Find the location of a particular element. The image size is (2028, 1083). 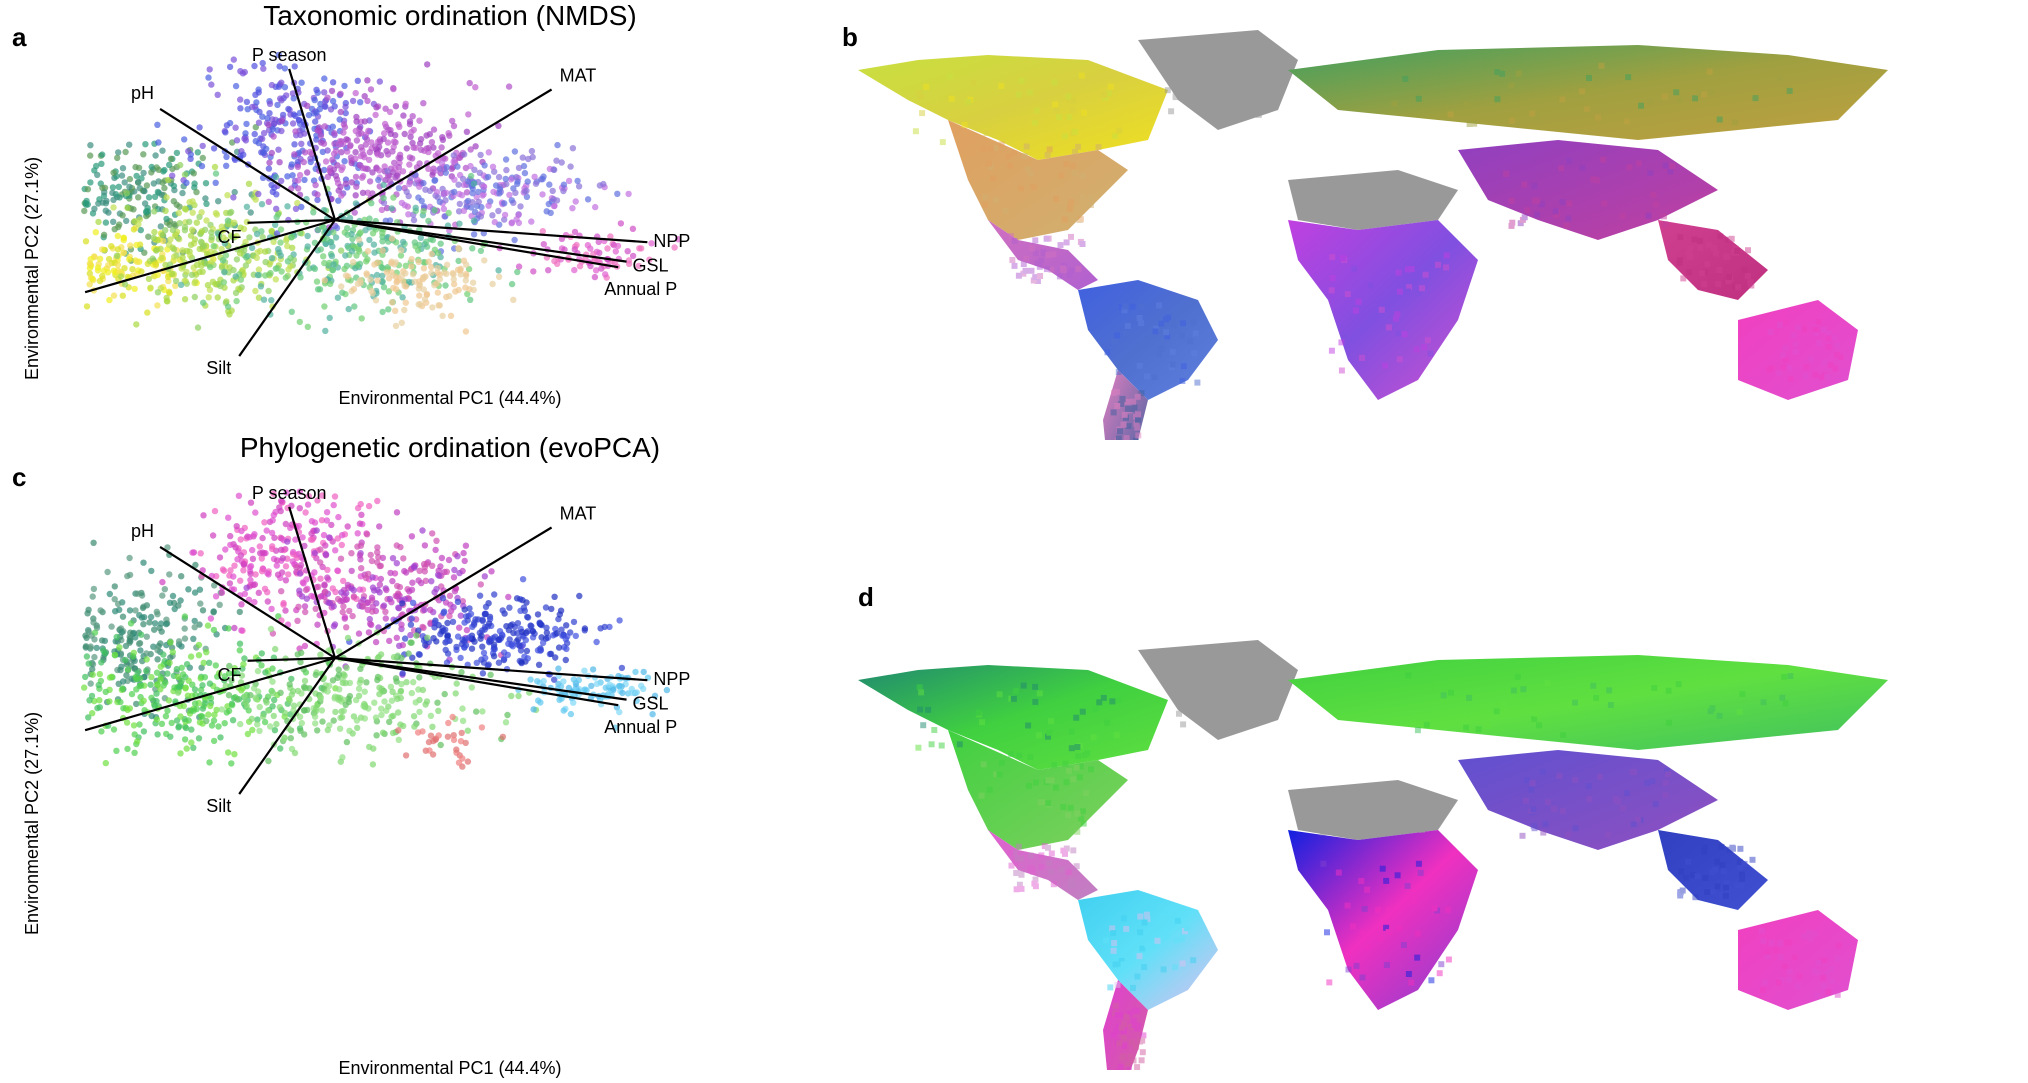

vector-silt is located at coordinates (287, 726).